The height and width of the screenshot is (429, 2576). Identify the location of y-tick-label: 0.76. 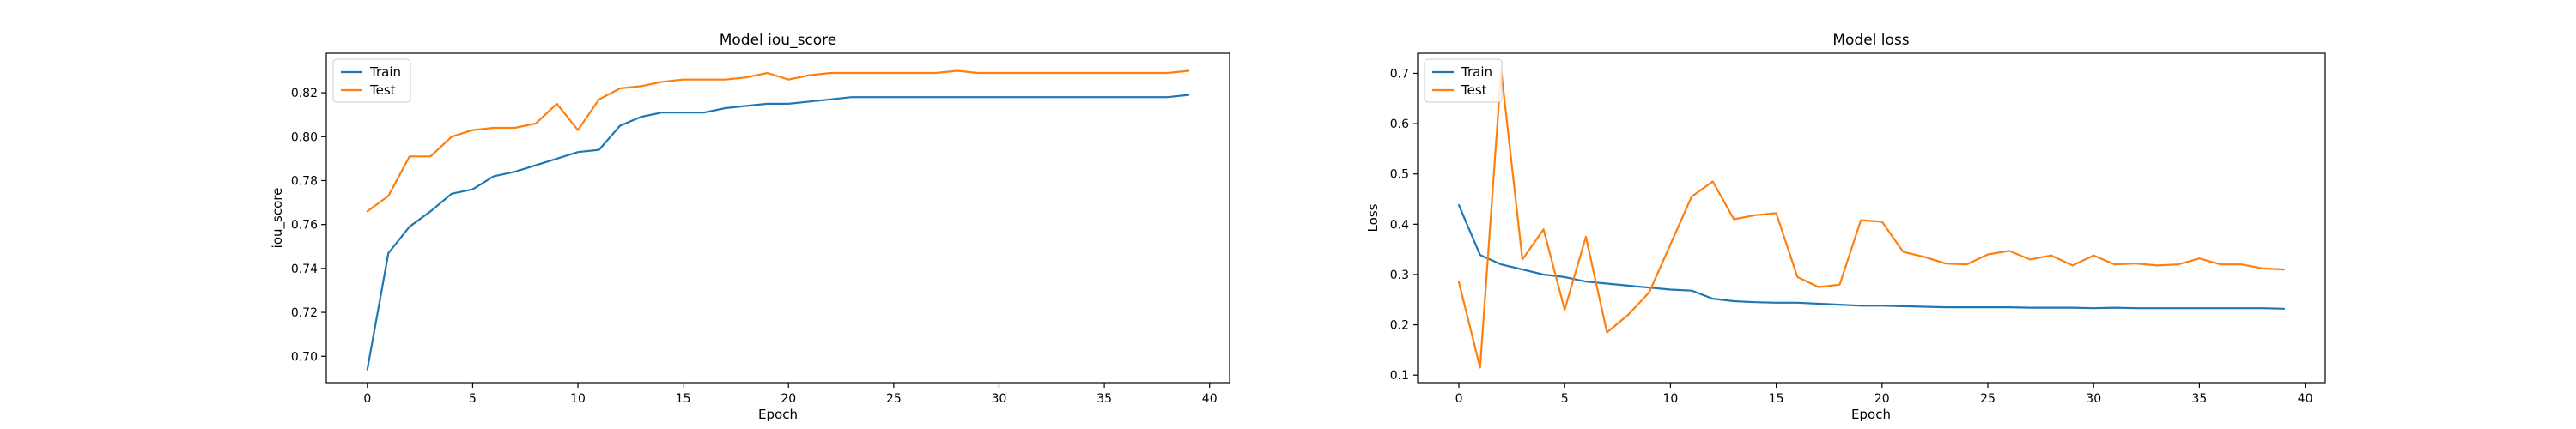
(304, 226).